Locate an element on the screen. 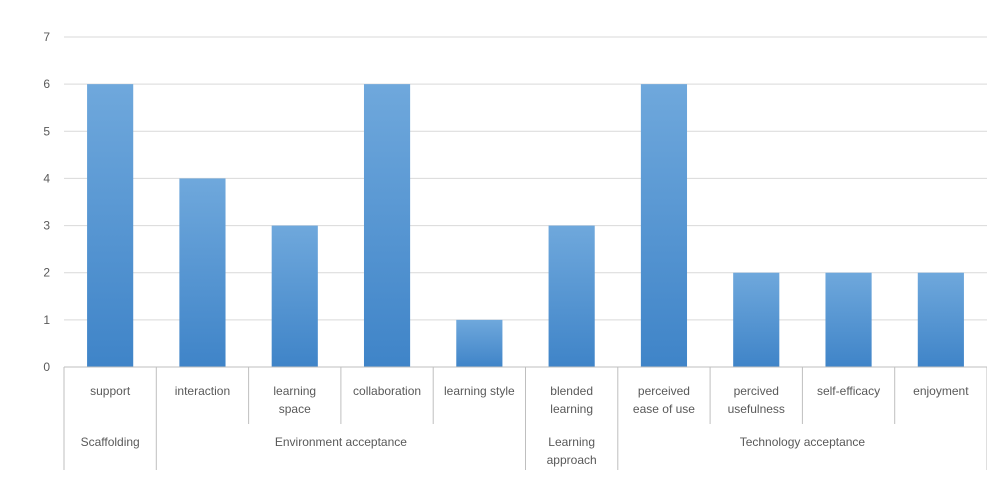 The image size is (987, 477). y-tick-label: 4 is located at coordinates (46, 178).